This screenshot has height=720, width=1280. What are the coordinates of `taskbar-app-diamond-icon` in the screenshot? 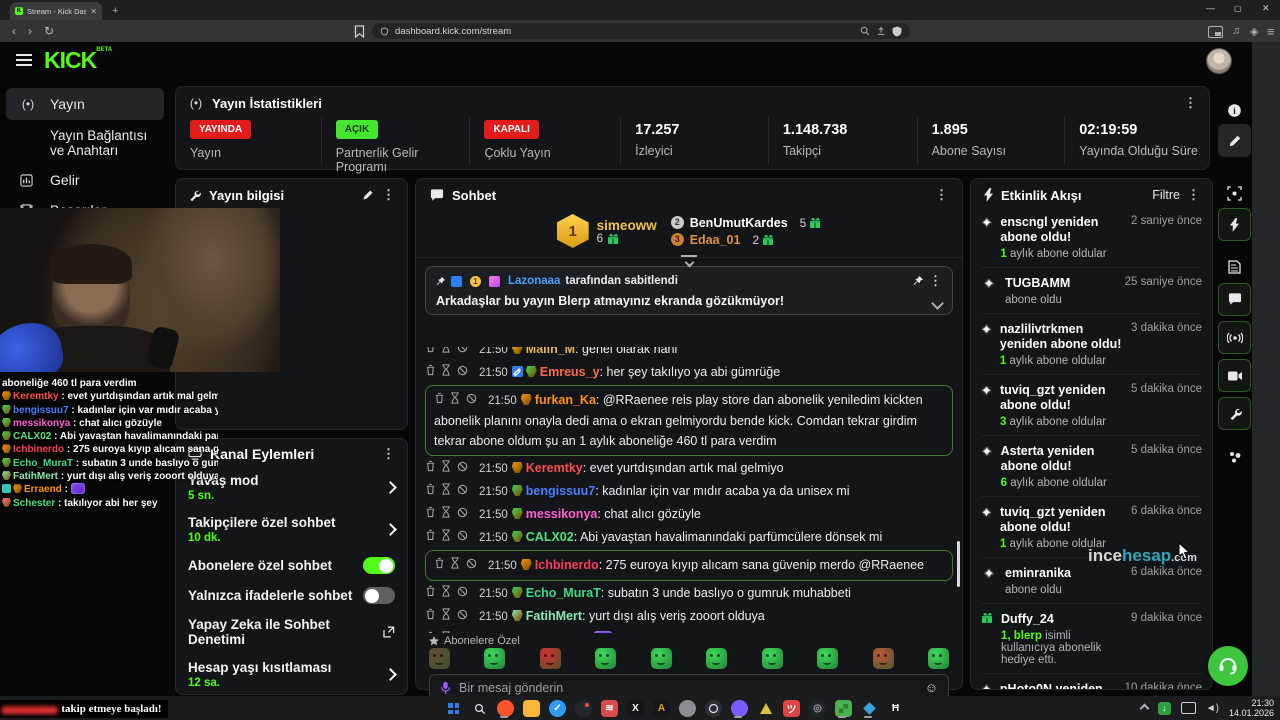 It's located at (869, 708).